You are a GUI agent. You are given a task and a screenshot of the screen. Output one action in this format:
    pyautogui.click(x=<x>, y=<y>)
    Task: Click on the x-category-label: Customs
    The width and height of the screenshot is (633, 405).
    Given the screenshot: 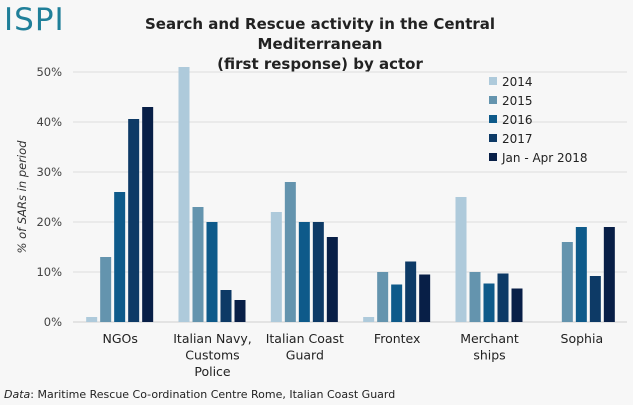 What is the action you would take?
    pyautogui.click(x=212, y=355)
    